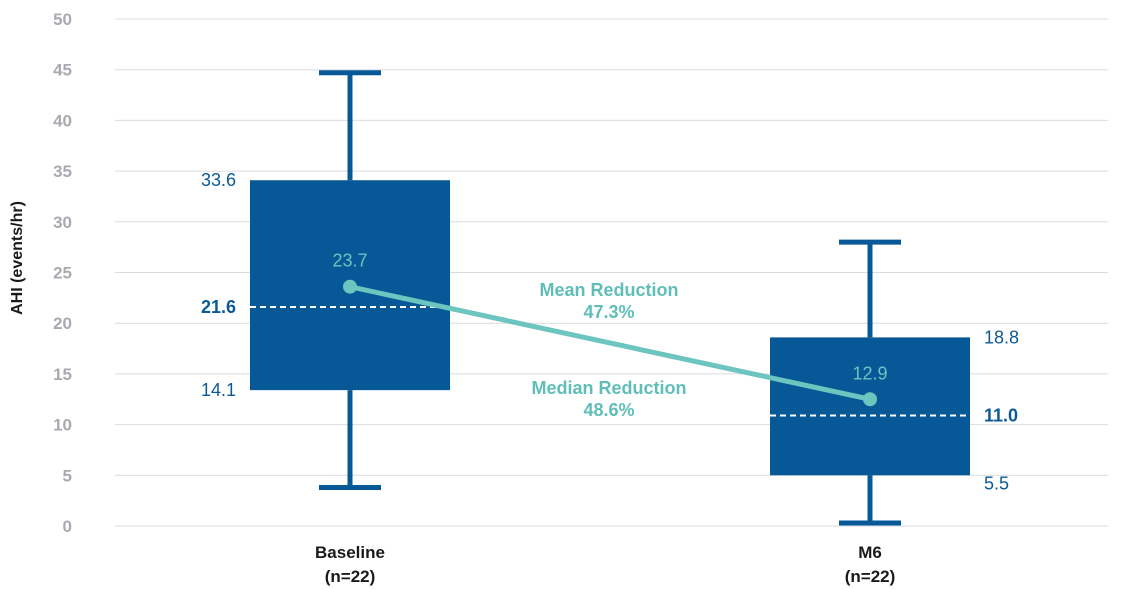 The image size is (1123, 590). Describe the element at coordinates (67, 475) in the screenshot. I see `y-tick-label: 5` at that location.